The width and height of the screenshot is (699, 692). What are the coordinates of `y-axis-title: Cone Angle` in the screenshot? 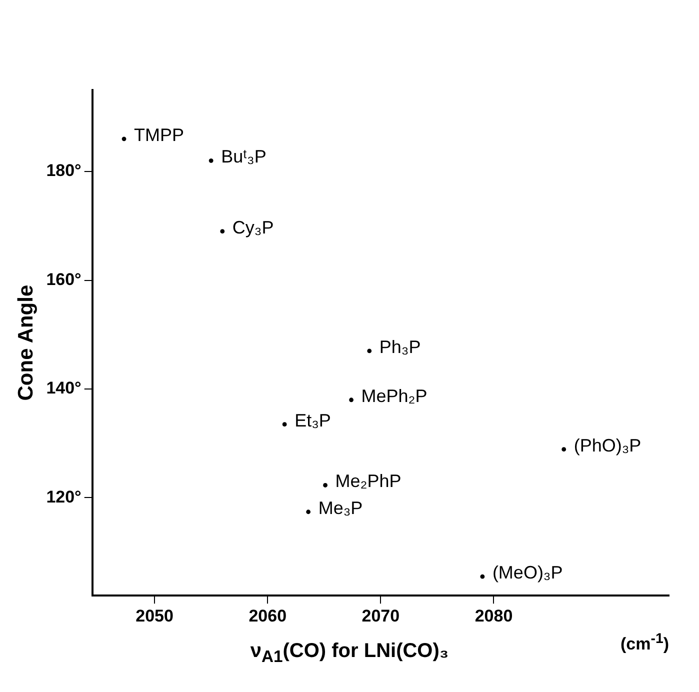 It's located at (26, 342).